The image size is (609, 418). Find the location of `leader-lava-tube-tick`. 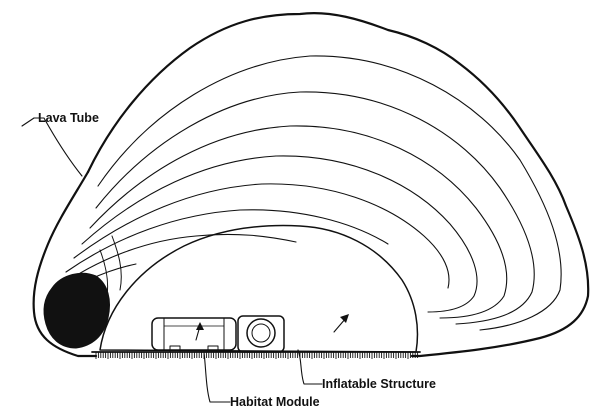

leader-lava-tube-tick is located at coordinates (28, 122).